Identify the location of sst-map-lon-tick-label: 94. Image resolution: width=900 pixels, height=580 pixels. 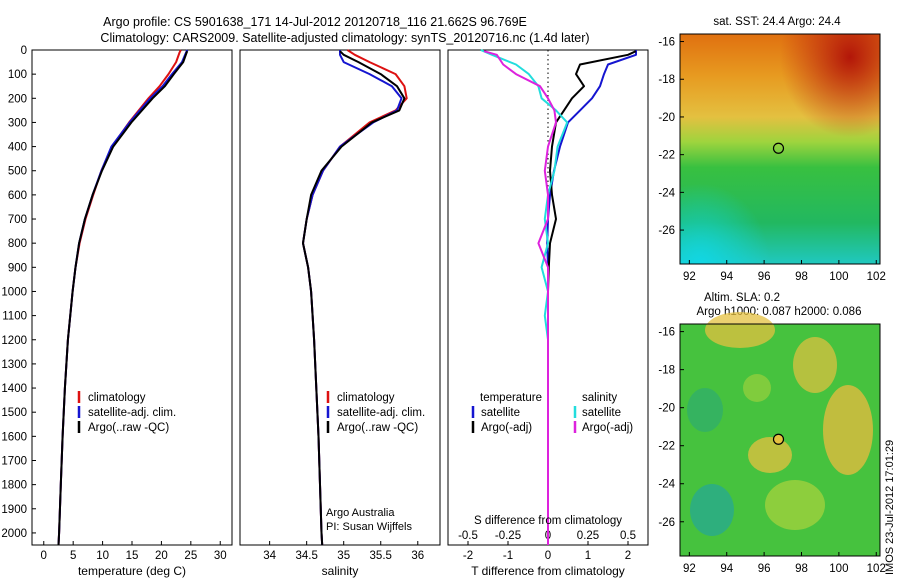
(726, 277).